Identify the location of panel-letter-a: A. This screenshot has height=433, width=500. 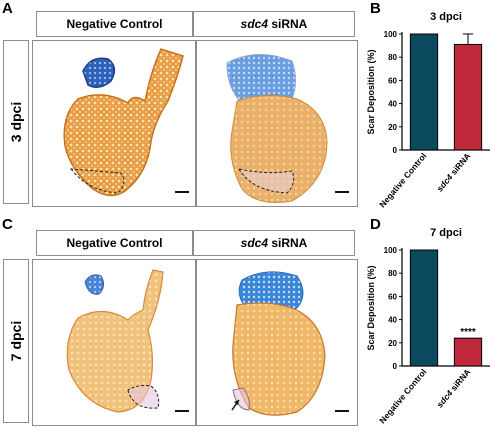
(7, 8).